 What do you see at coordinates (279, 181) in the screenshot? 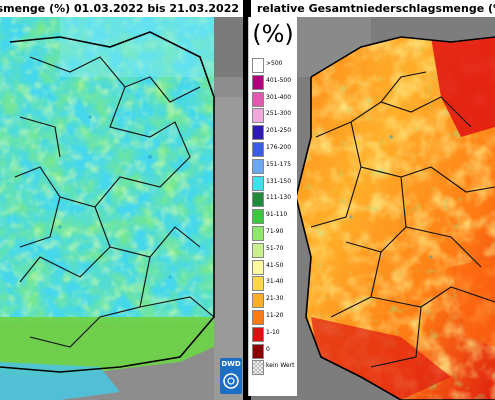
I see `legend-label: 131-150` at bounding box center [279, 181].